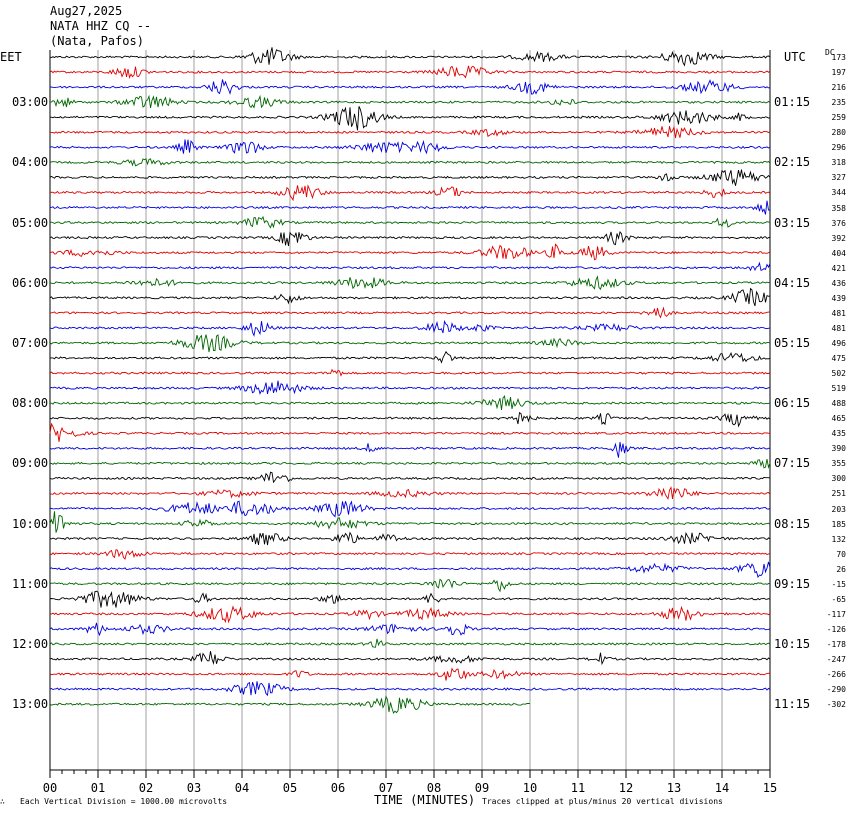 The width and height of the screenshot is (850, 814). I want to click on x-tick-label: 13, so click(674, 788).